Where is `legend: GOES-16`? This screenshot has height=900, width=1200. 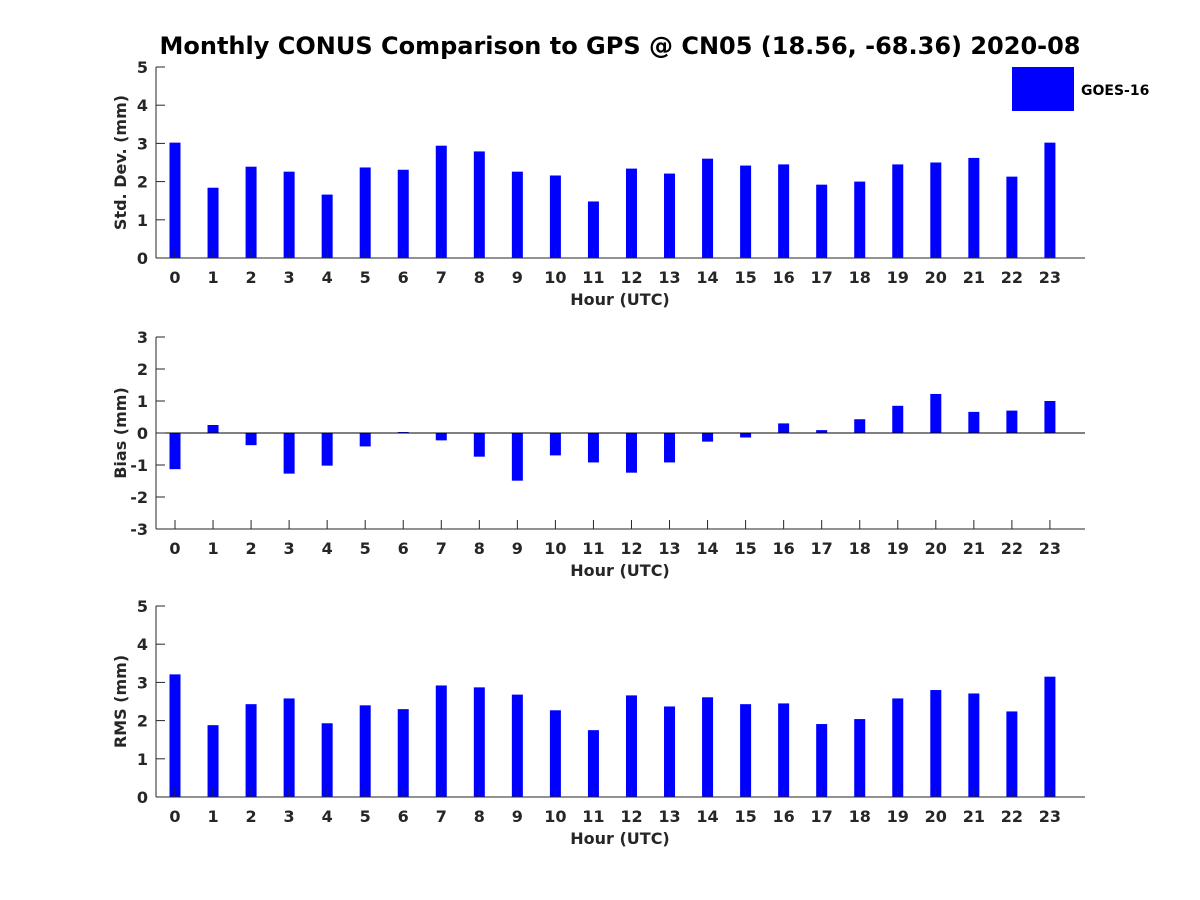
legend: GOES-16 is located at coordinates (1080, 89).